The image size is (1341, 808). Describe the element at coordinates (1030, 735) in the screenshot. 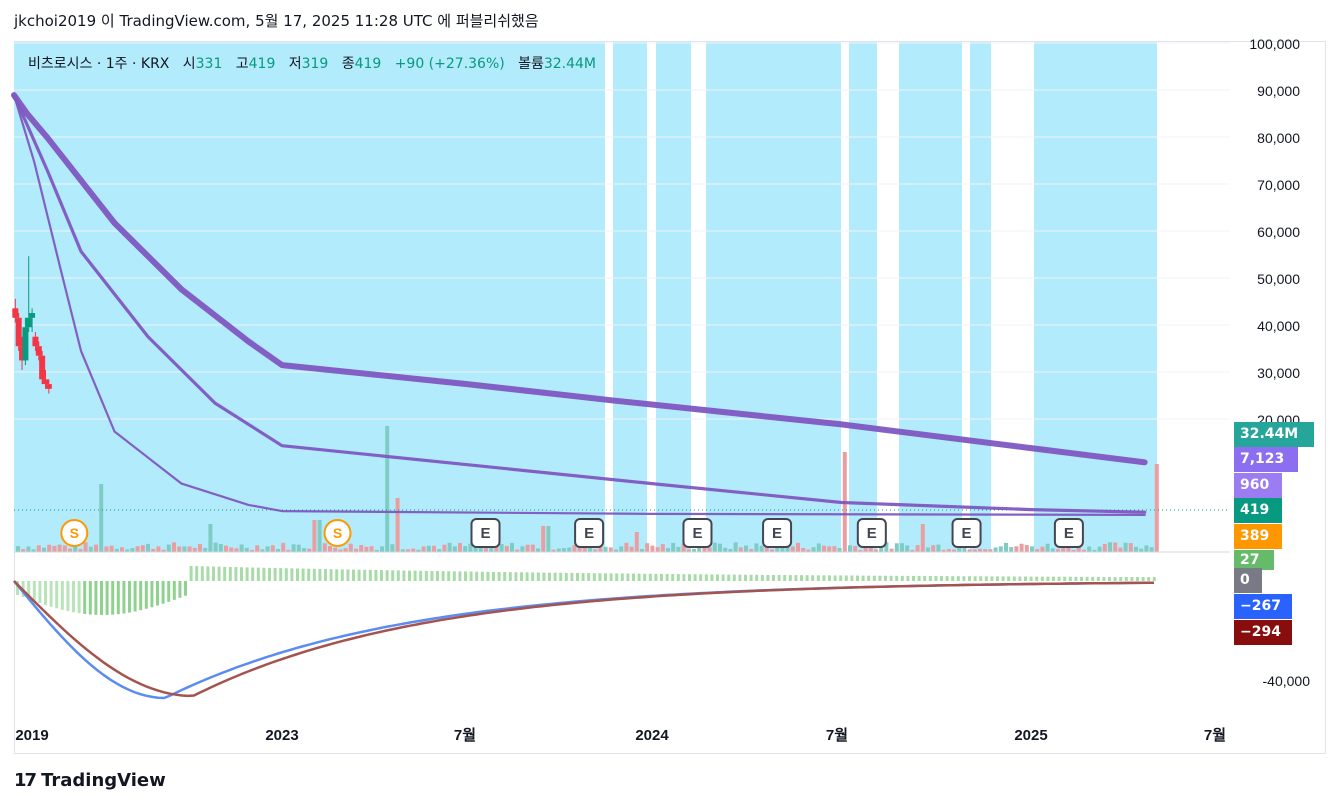

I see `x-tick-label: 2025` at that location.